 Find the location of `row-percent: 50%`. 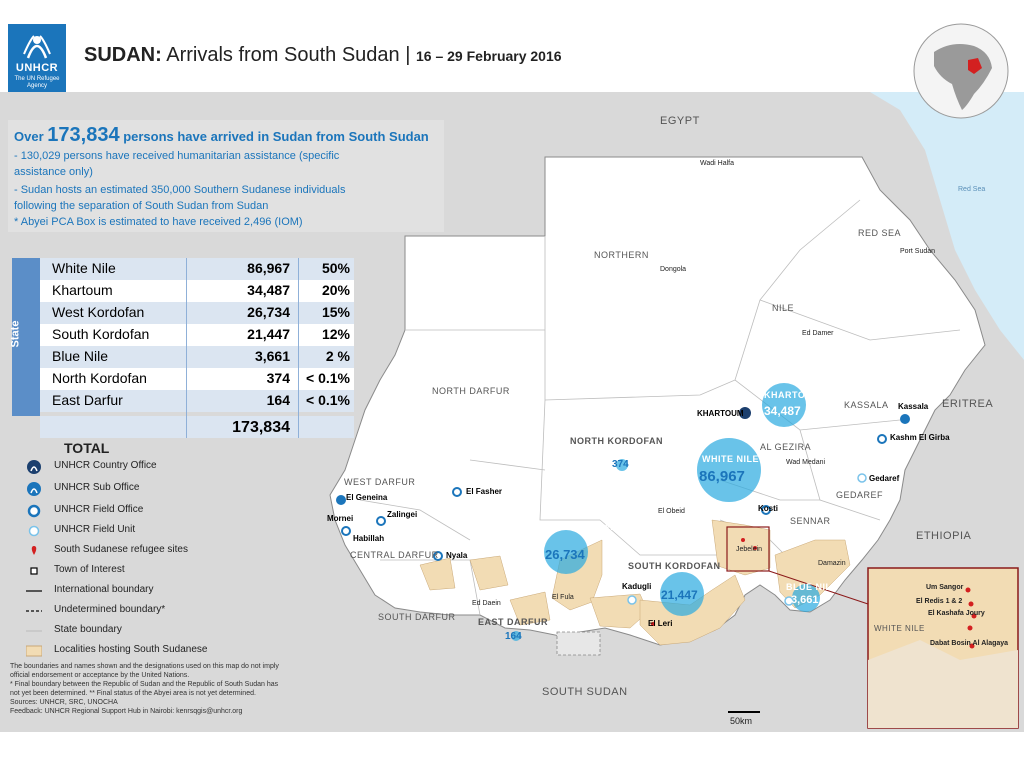

row-percent: 50% is located at coordinates (335, 268).